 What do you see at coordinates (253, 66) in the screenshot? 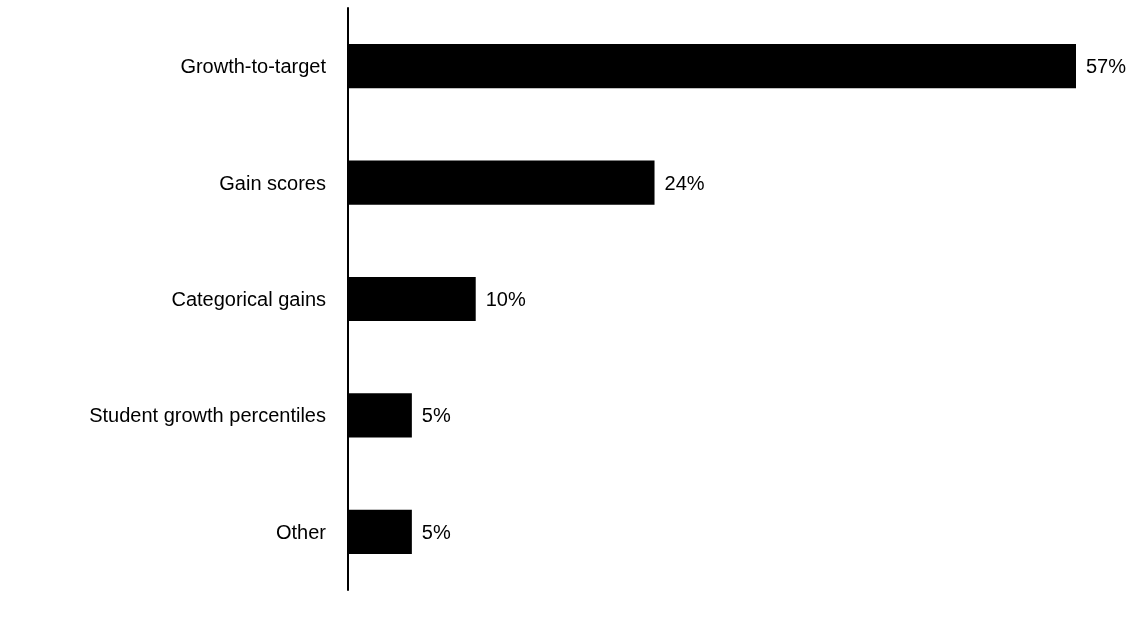
I see `y-tick-label: Growth-to-target` at bounding box center [253, 66].